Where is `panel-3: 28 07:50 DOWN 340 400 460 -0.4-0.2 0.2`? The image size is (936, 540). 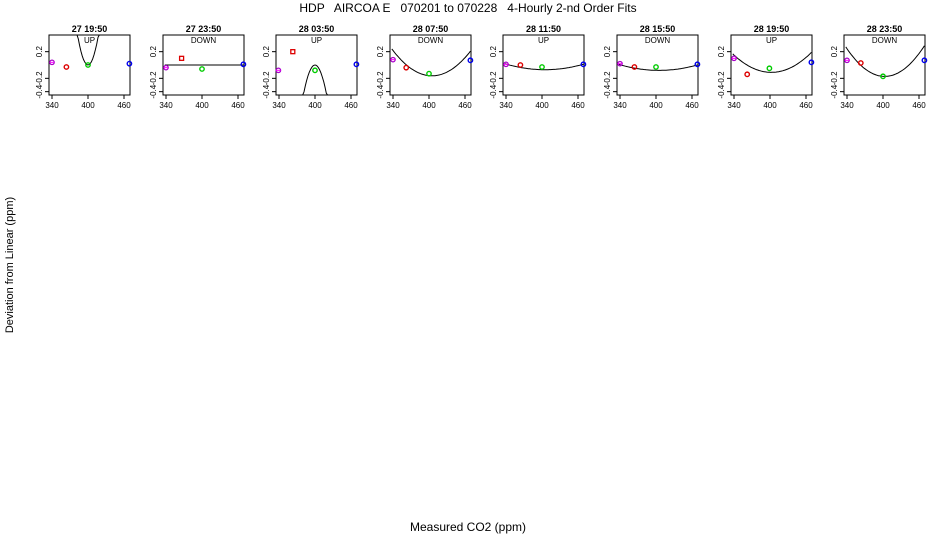
panel-3: 28 07:50 DOWN 340 400 460 -0.4-0.2 0.2 is located at coordinates (425, 67).